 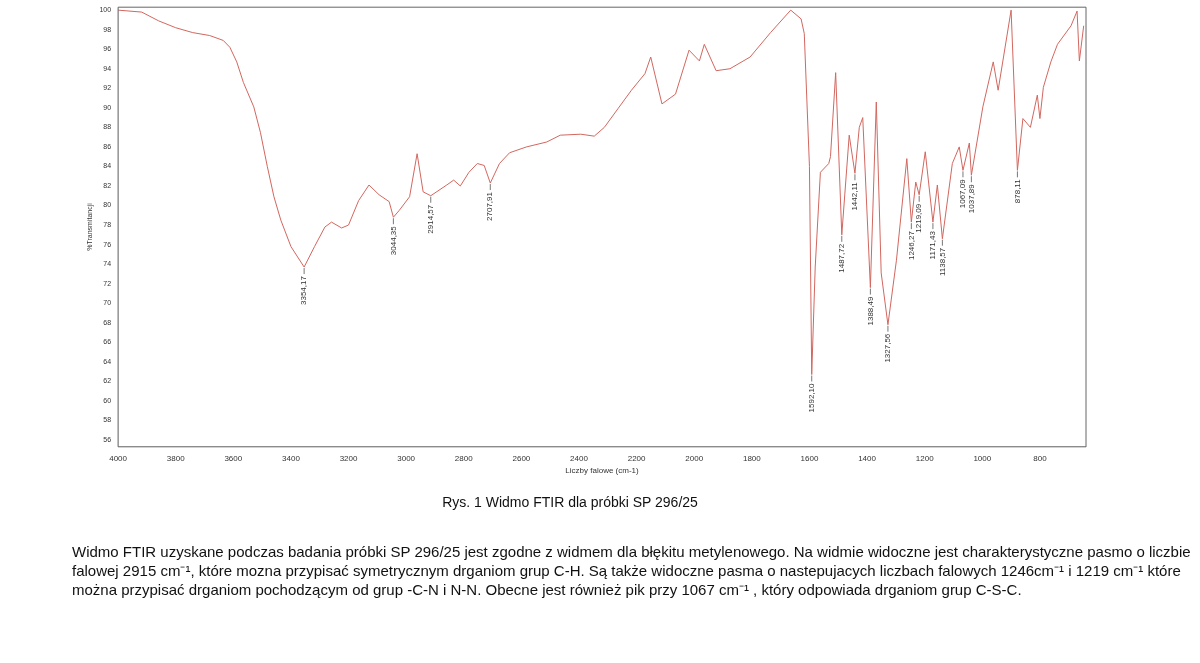 What do you see at coordinates (694, 458) in the screenshot?
I see `x-tick-label: 2000` at bounding box center [694, 458].